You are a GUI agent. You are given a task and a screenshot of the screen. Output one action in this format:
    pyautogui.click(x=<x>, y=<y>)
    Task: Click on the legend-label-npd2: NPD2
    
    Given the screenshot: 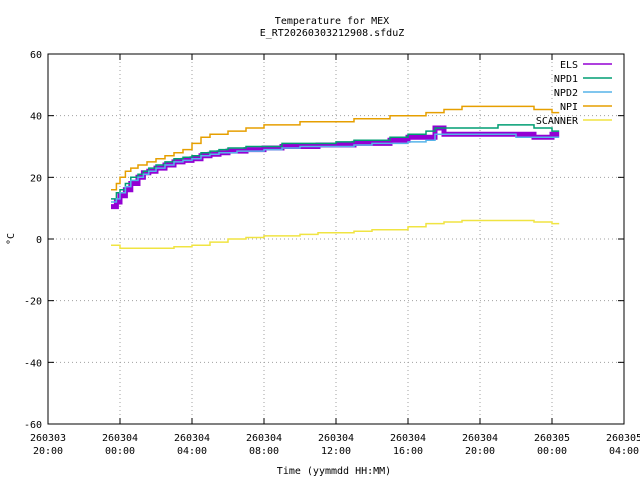 What is the action you would take?
    pyautogui.click(x=566, y=93)
    